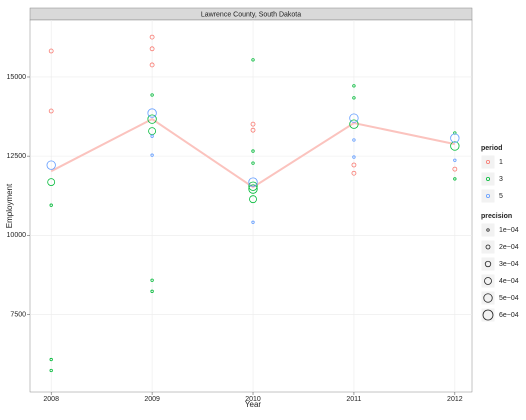  Describe the element at coordinates (501, 162) in the screenshot. I see `legend-label: 1` at that location.